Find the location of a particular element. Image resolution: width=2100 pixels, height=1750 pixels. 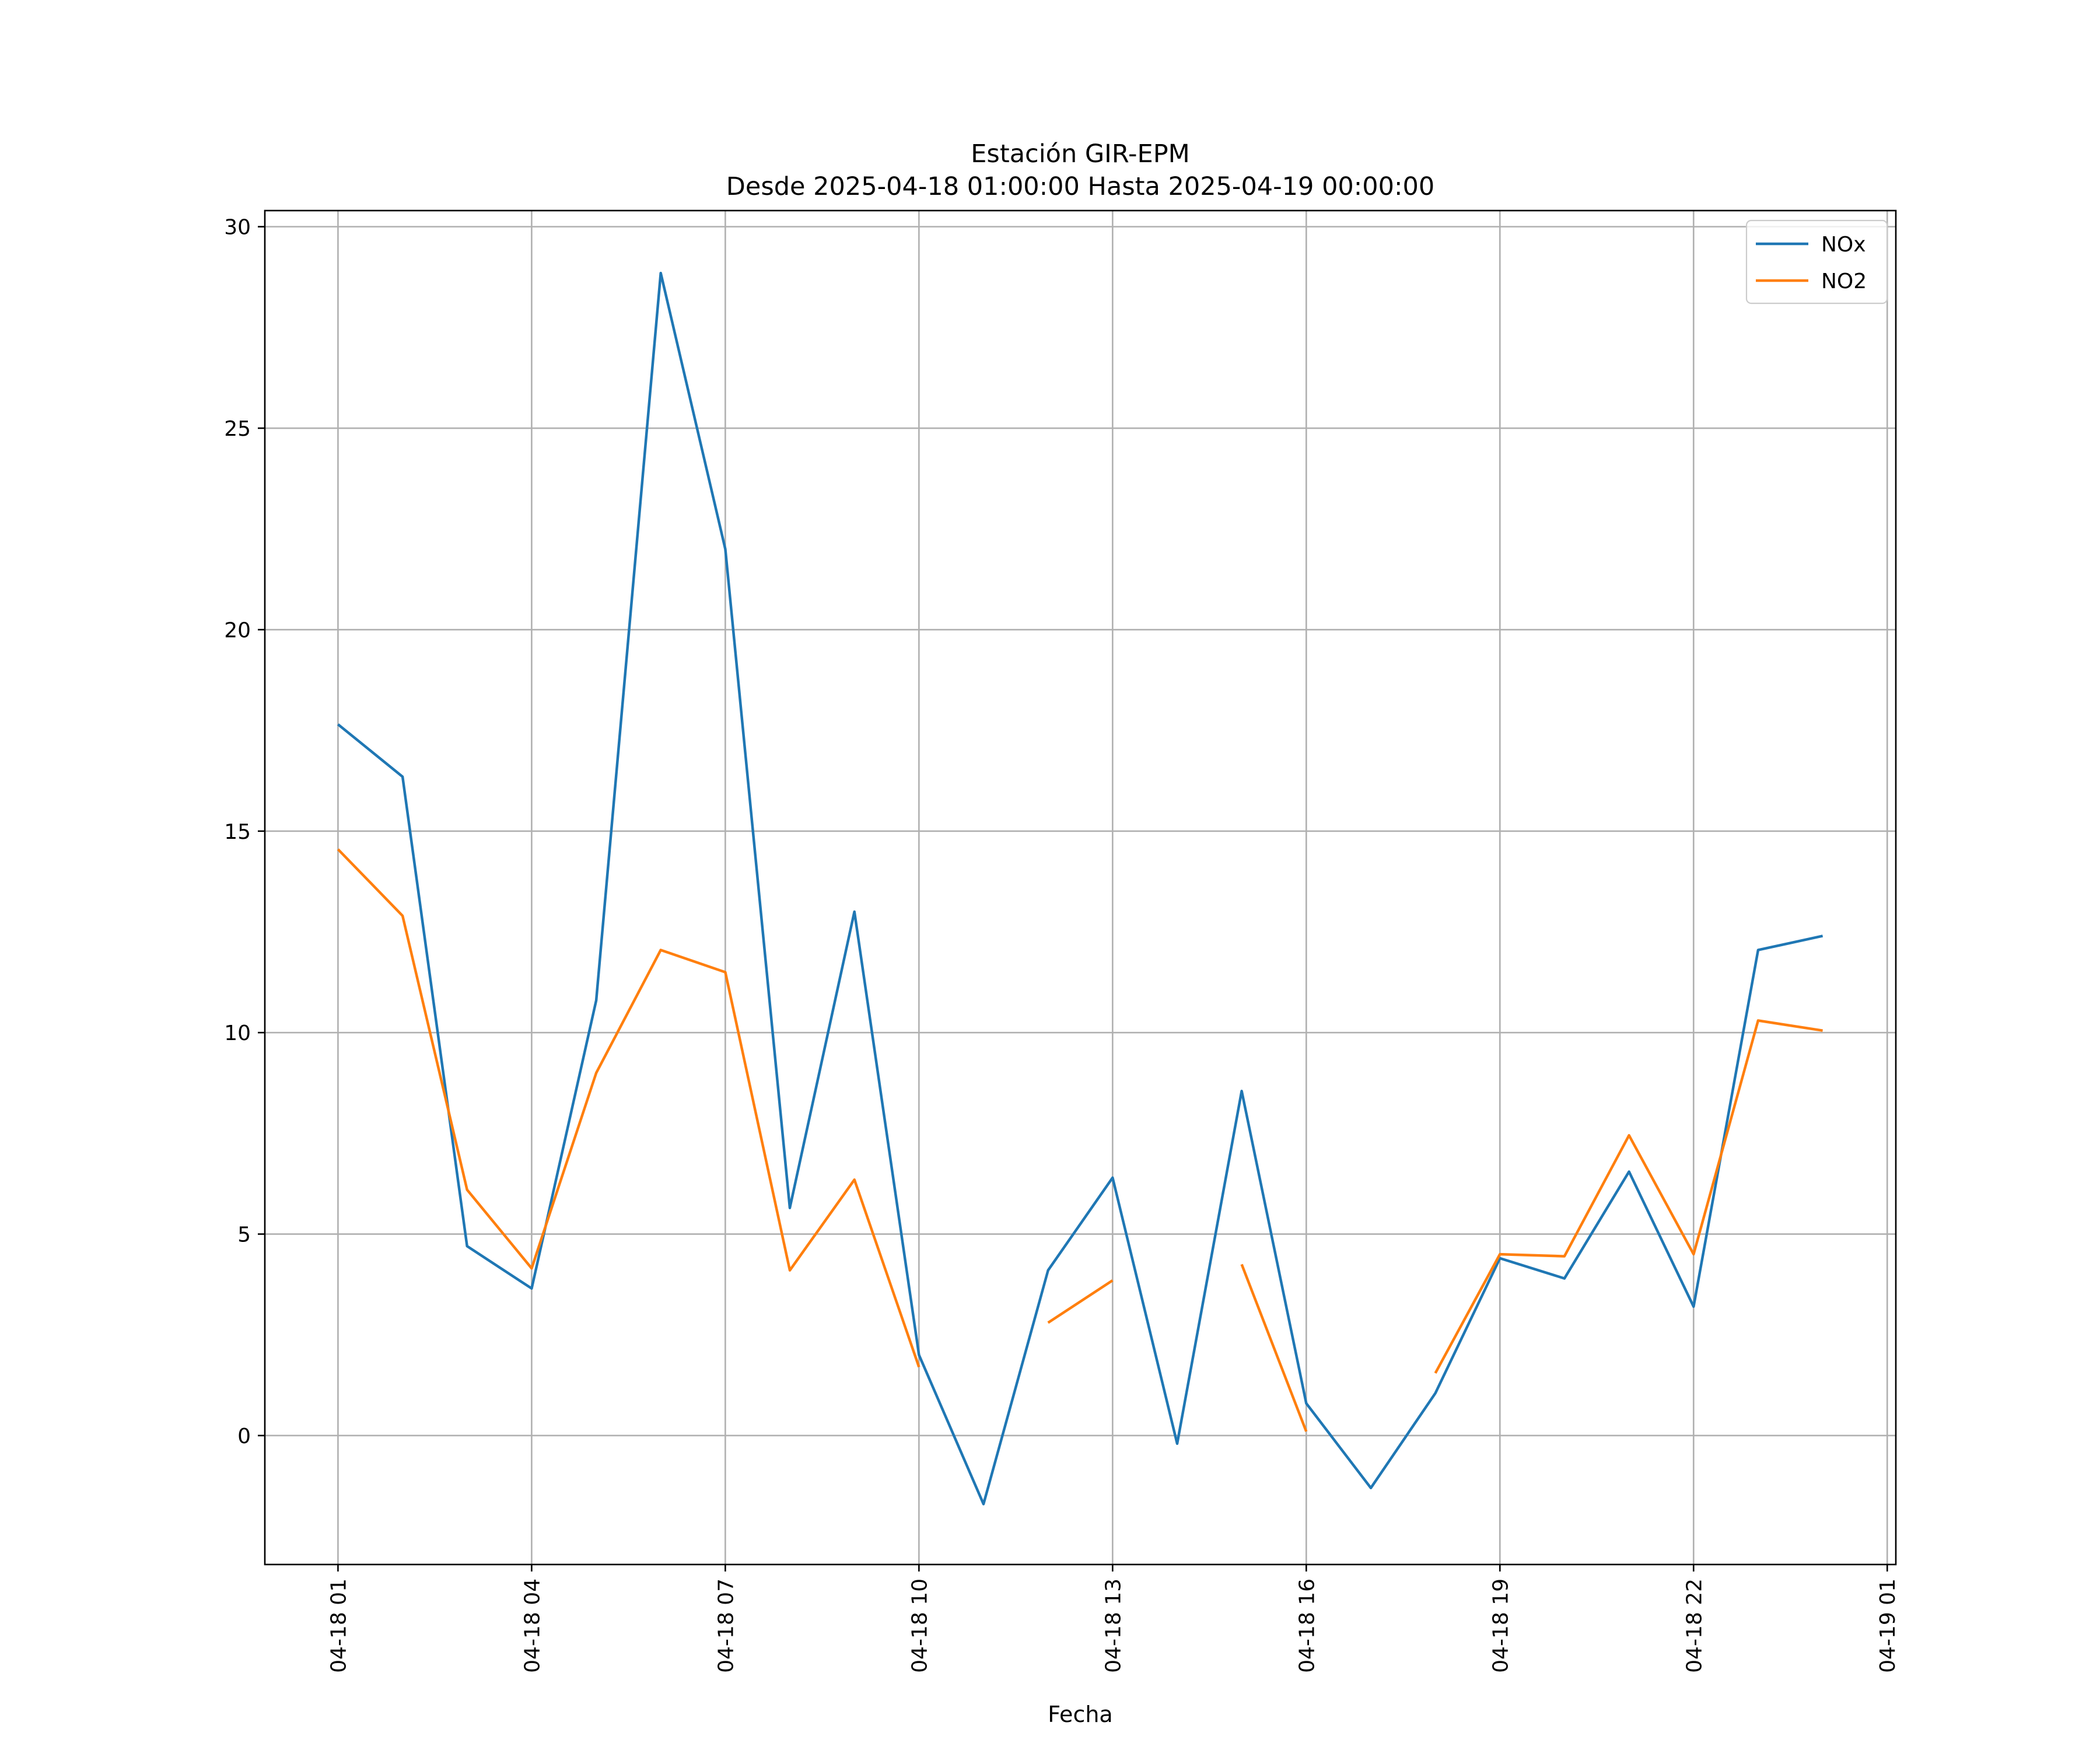

chart-title-line-1: Estación GIR-EPM is located at coordinates (1080, 154).